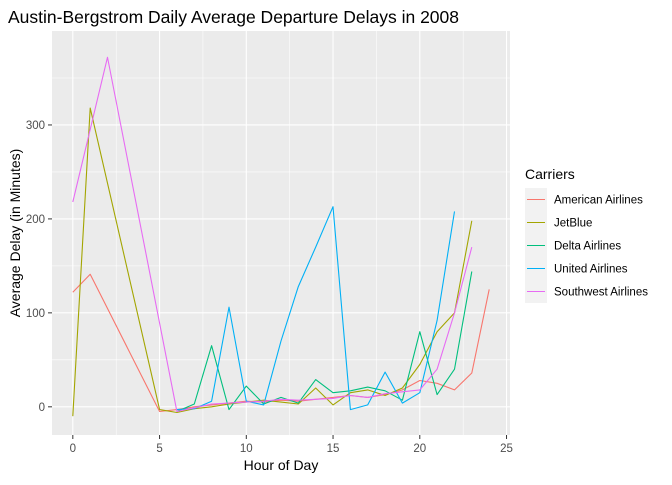 Image resolution: width=672 pixels, height=485 pixels. I want to click on y-axis-title: Average Delay (in Minutes), so click(15, 233).